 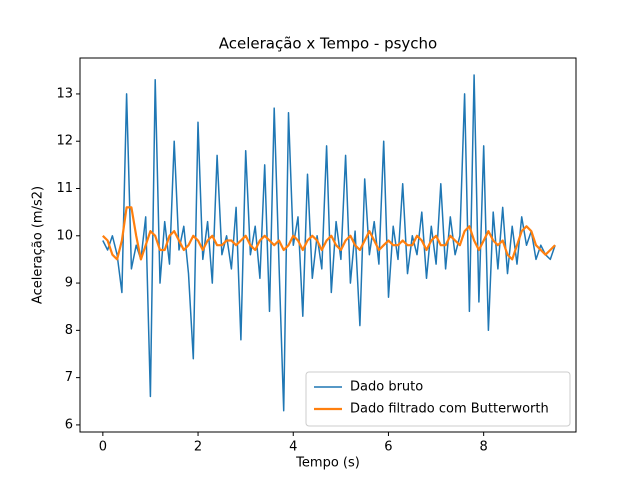 What do you see at coordinates (484, 447) in the screenshot?
I see `x-tick-label: 8` at bounding box center [484, 447].